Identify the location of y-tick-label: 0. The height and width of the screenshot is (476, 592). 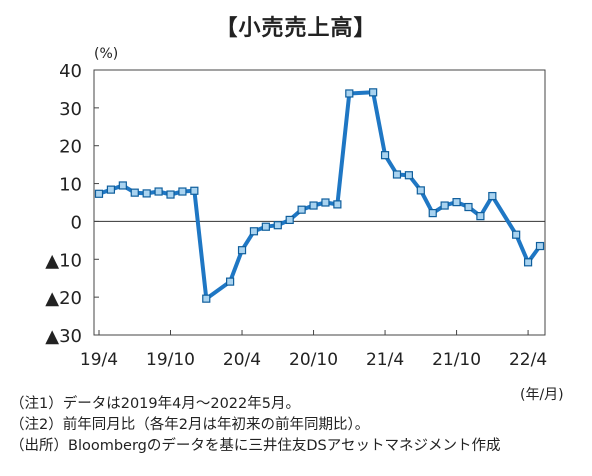
(76, 222).